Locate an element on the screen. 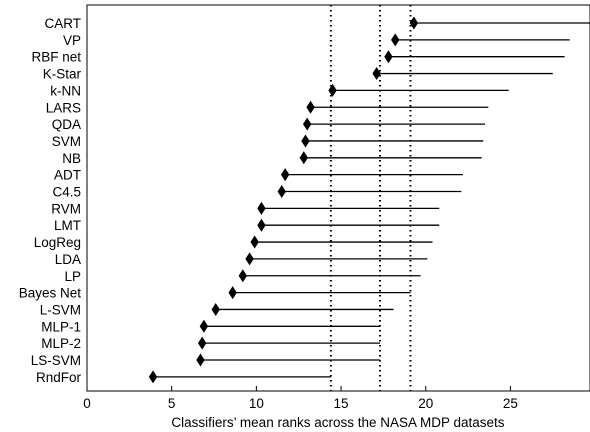  classifier-label-adt: ADT is located at coordinates (67, 175).